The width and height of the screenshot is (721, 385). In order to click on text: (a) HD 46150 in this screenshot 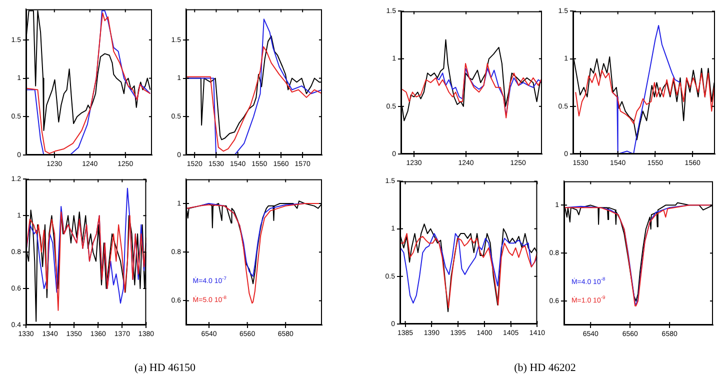, I will do `click(165, 368)`.